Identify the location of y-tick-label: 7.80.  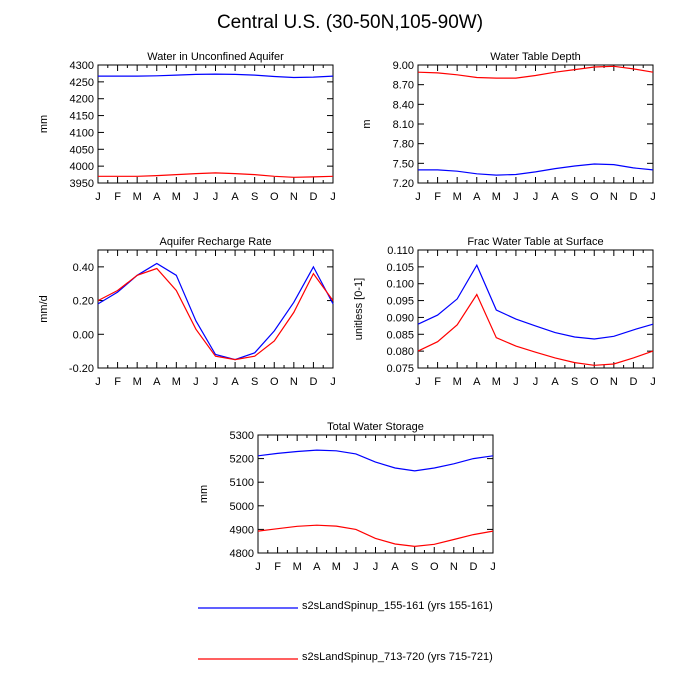
(403, 145).